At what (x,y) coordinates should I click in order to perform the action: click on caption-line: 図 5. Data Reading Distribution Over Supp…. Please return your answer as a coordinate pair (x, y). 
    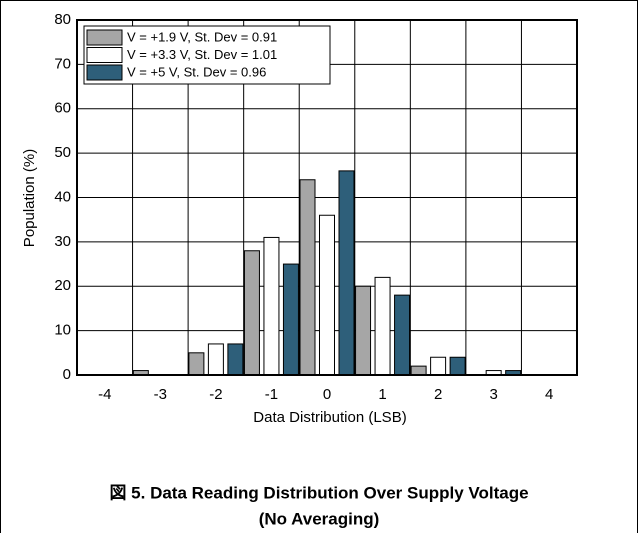
    Looking at the image, I should click on (318, 492).